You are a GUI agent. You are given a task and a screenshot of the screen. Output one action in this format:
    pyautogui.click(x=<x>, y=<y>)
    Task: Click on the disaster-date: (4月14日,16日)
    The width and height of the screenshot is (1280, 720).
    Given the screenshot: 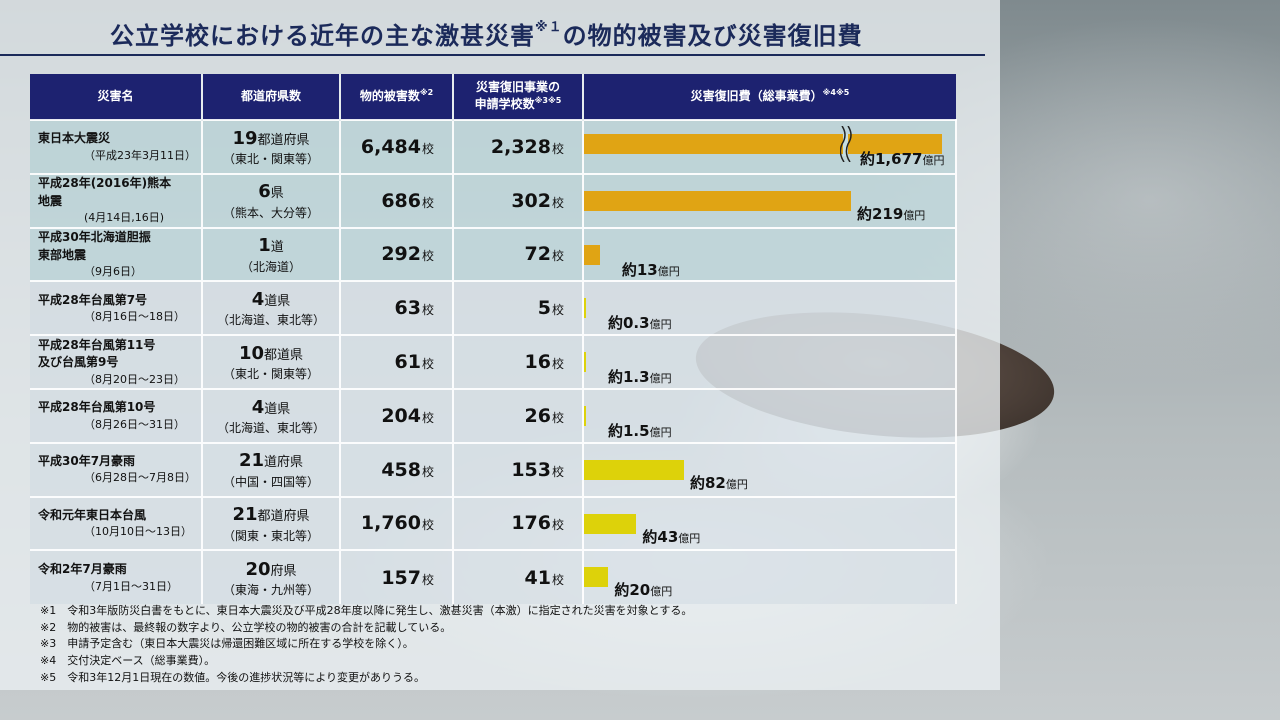 What is the action you would take?
    pyautogui.click(x=124, y=218)
    